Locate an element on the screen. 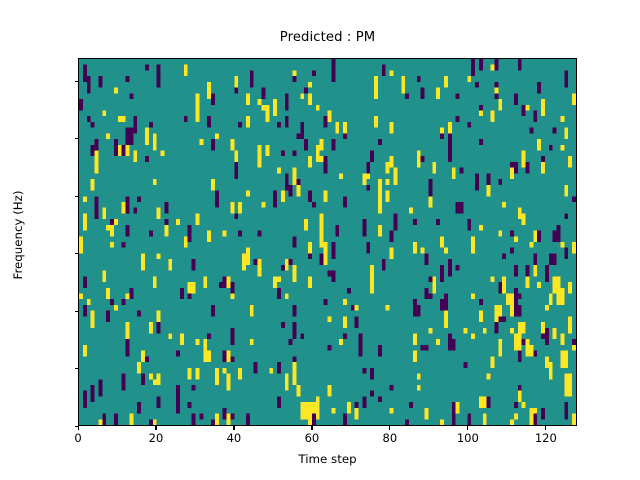  x-tick-label: 100 is located at coordinates (467, 438).